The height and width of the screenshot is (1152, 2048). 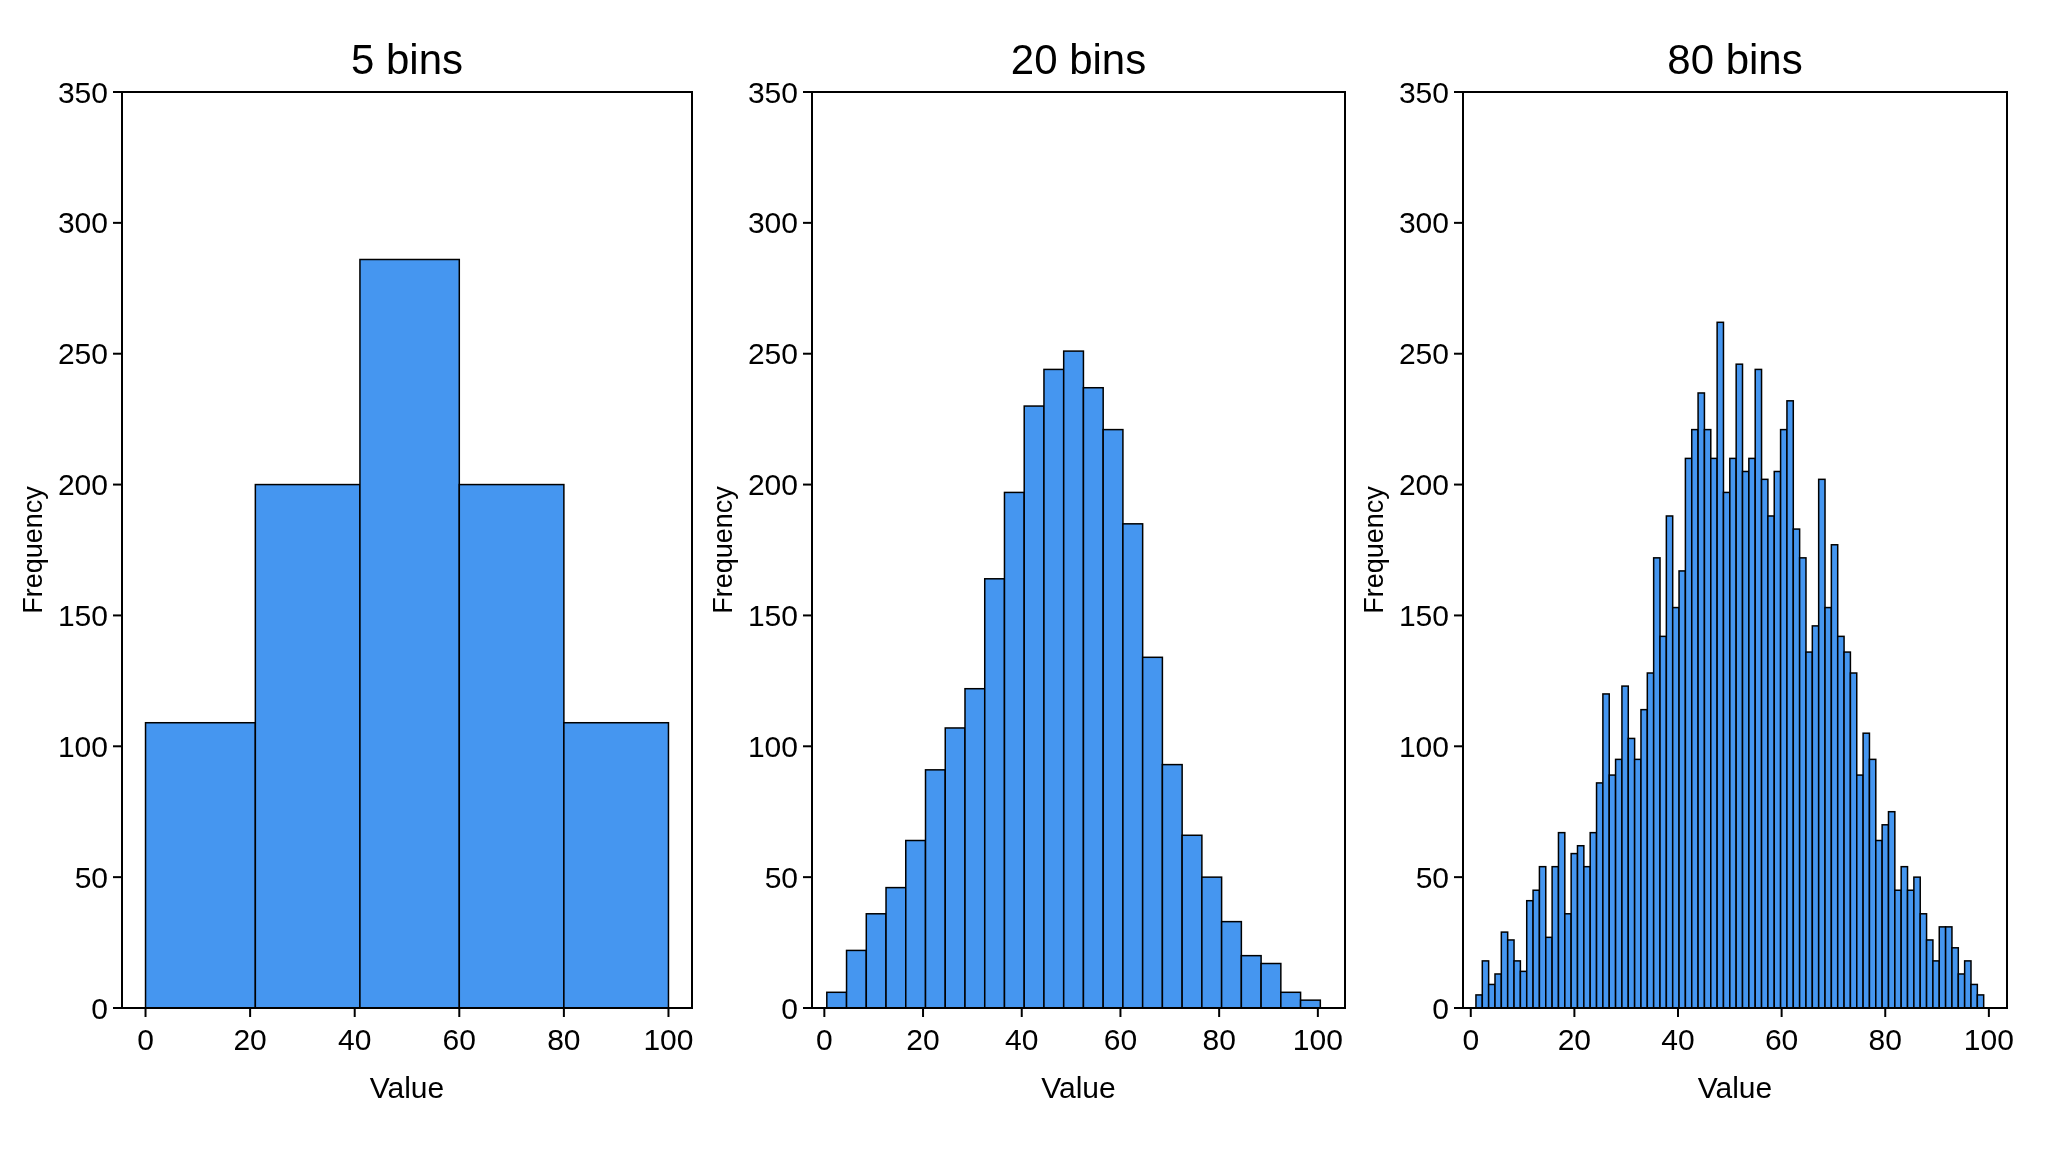 What do you see at coordinates (407, 59) in the screenshot?
I see `chart-title: 5 bins` at bounding box center [407, 59].